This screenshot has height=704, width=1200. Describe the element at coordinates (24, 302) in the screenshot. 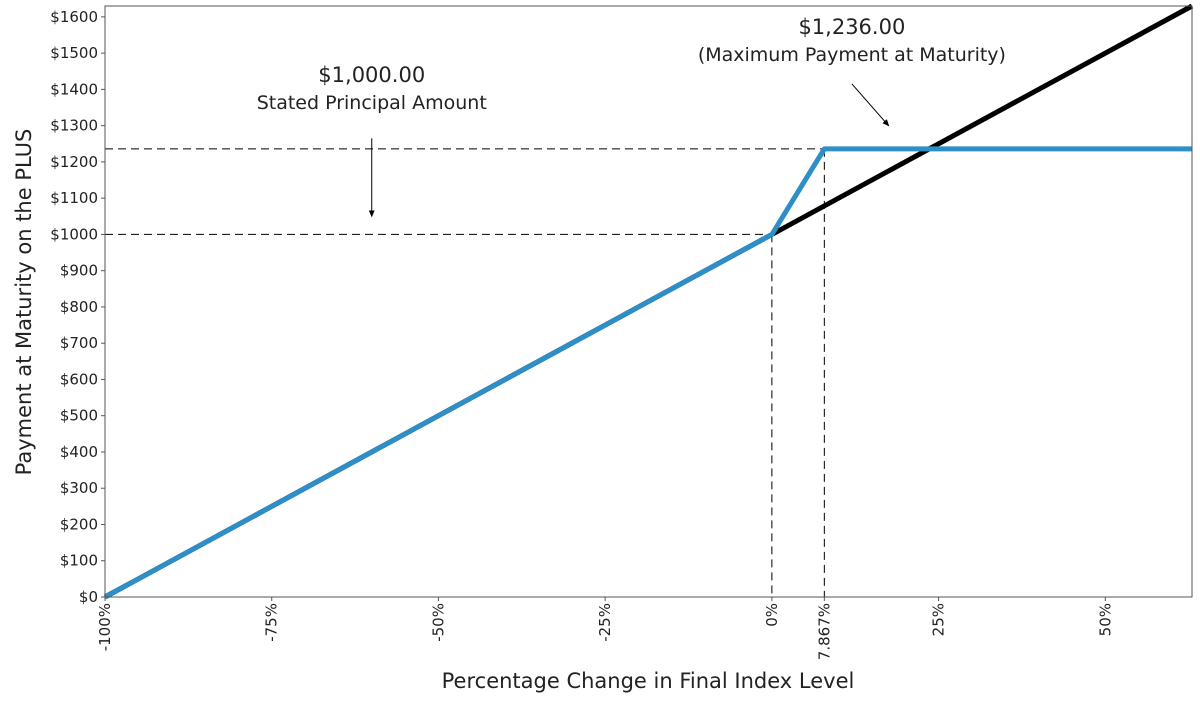

I see `y-axis-title: Payment at Maturity on the PLUS` at that location.